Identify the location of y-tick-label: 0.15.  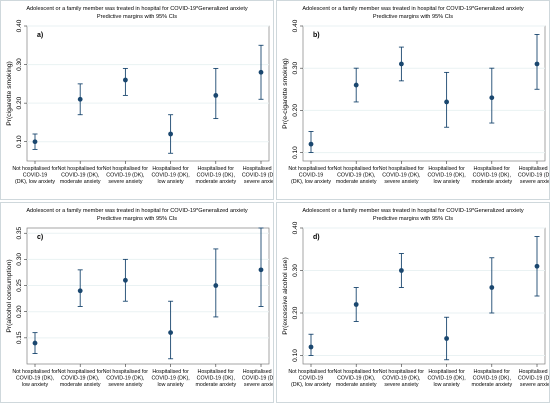
(19, 337).